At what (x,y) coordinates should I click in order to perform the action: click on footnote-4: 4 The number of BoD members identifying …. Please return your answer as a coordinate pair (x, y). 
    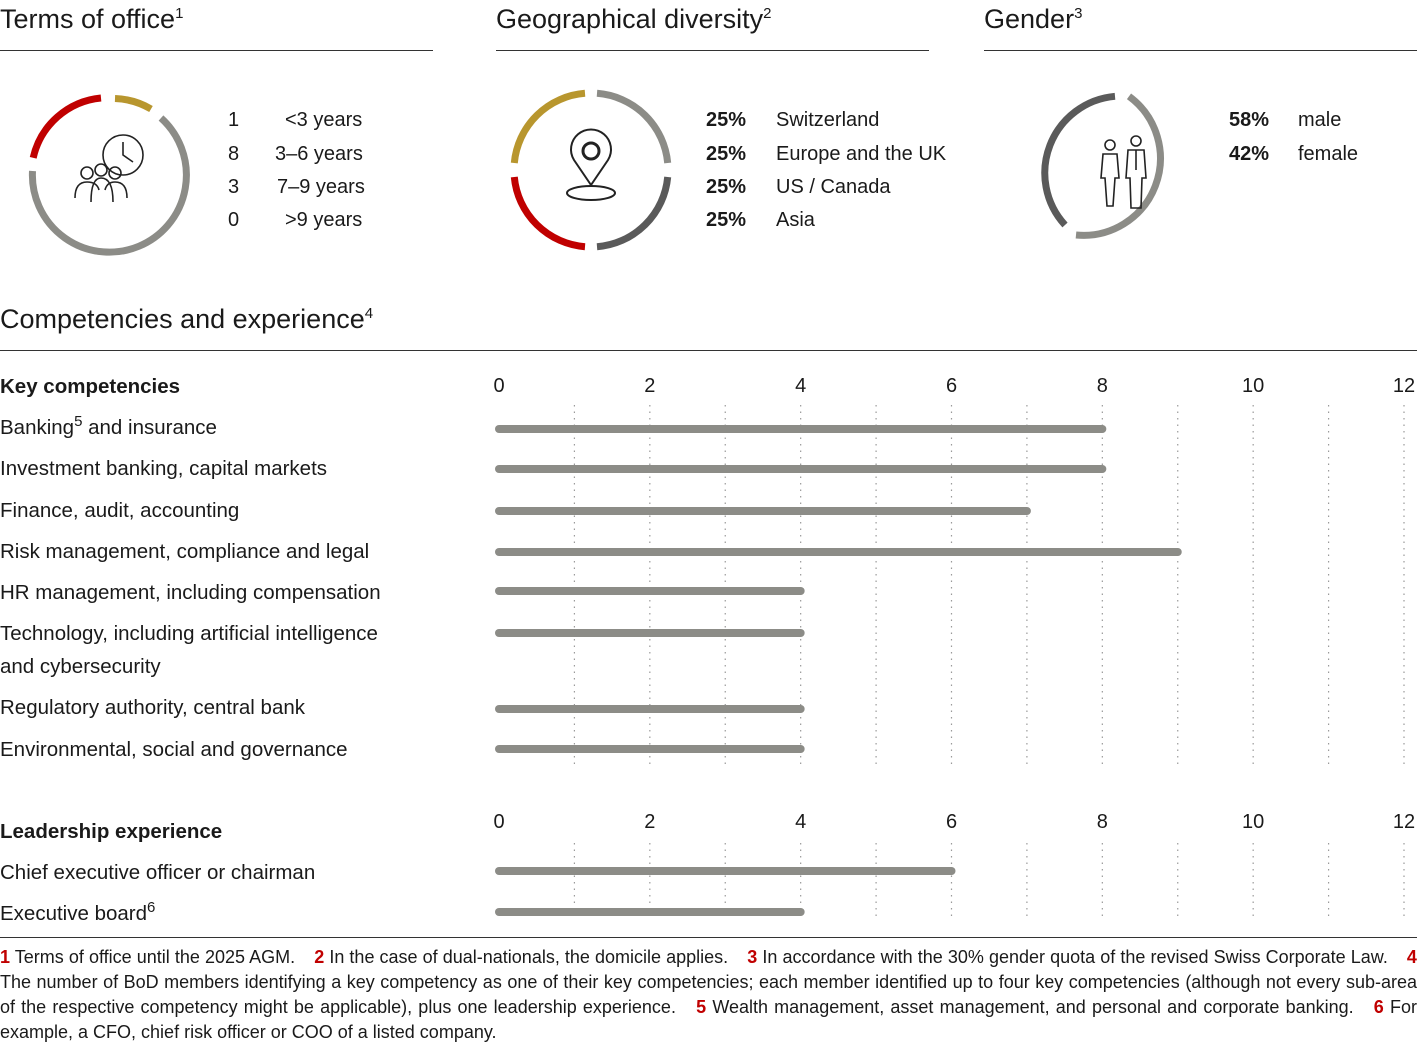
    Looking at the image, I should click on (708, 982).